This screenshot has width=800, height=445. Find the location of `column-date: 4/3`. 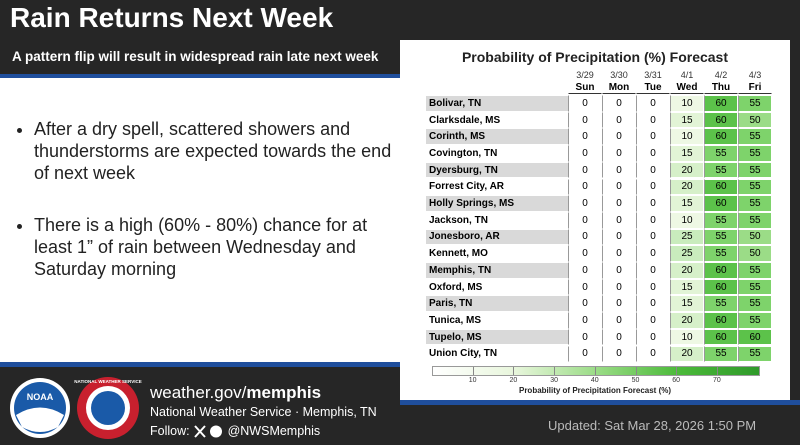

column-date: 4/3 is located at coordinates (755, 75).